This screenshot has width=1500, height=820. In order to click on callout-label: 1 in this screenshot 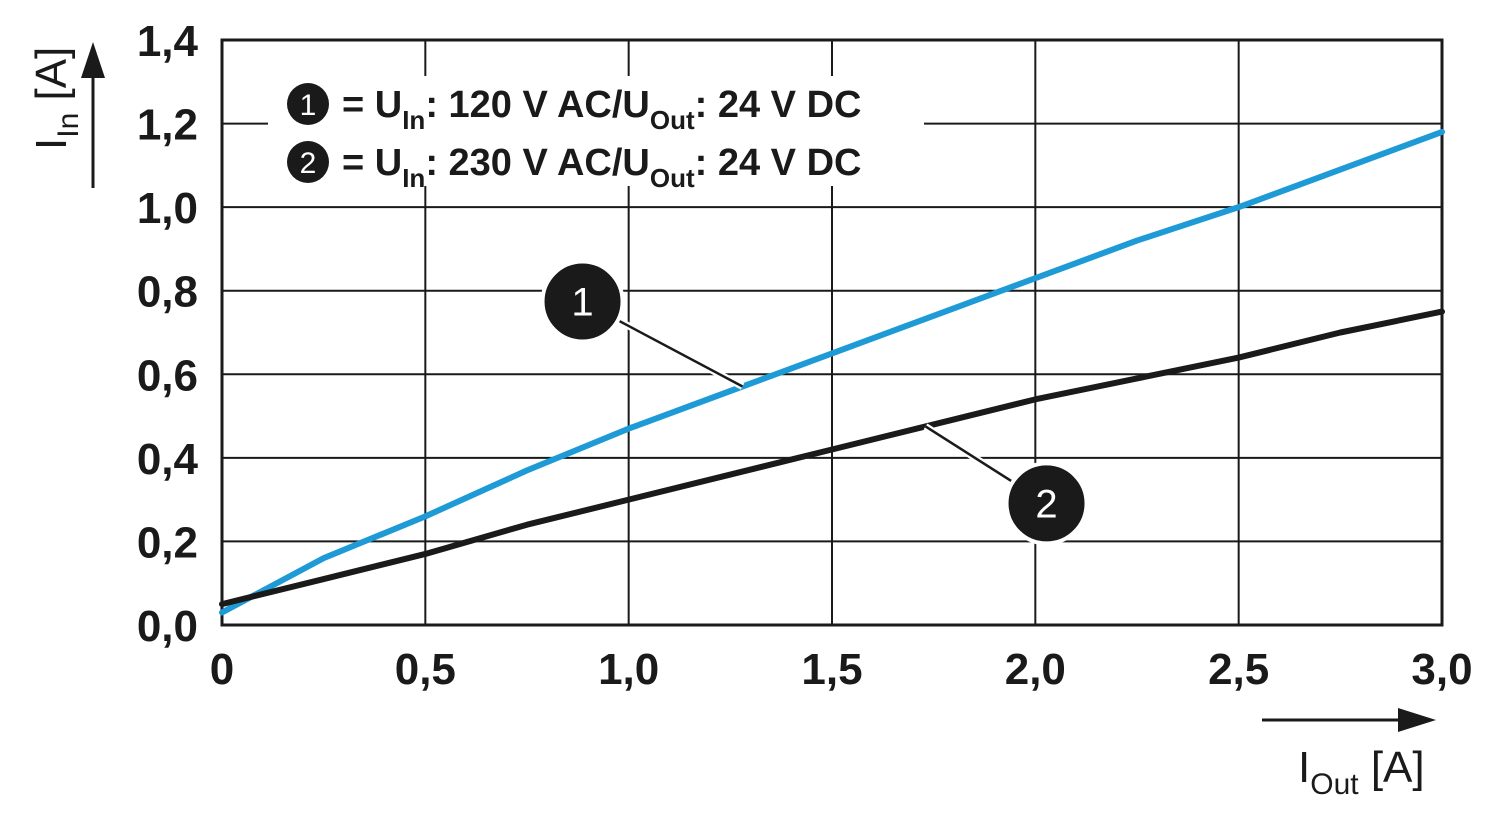, I will do `click(582, 302)`.